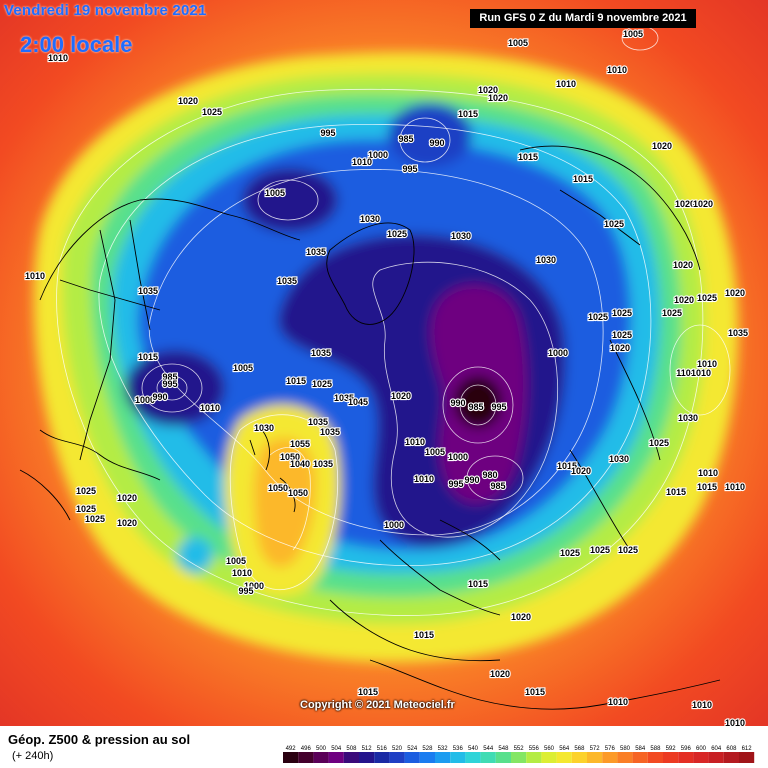 This screenshot has height=768, width=768. I want to click on zone-low-aleutian, so click(290, 200).